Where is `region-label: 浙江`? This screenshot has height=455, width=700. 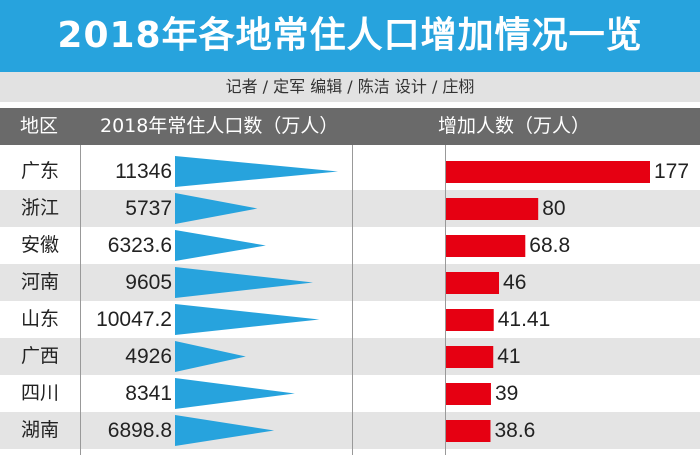 region-label: 浙江 is located at coordinates (39, 208).